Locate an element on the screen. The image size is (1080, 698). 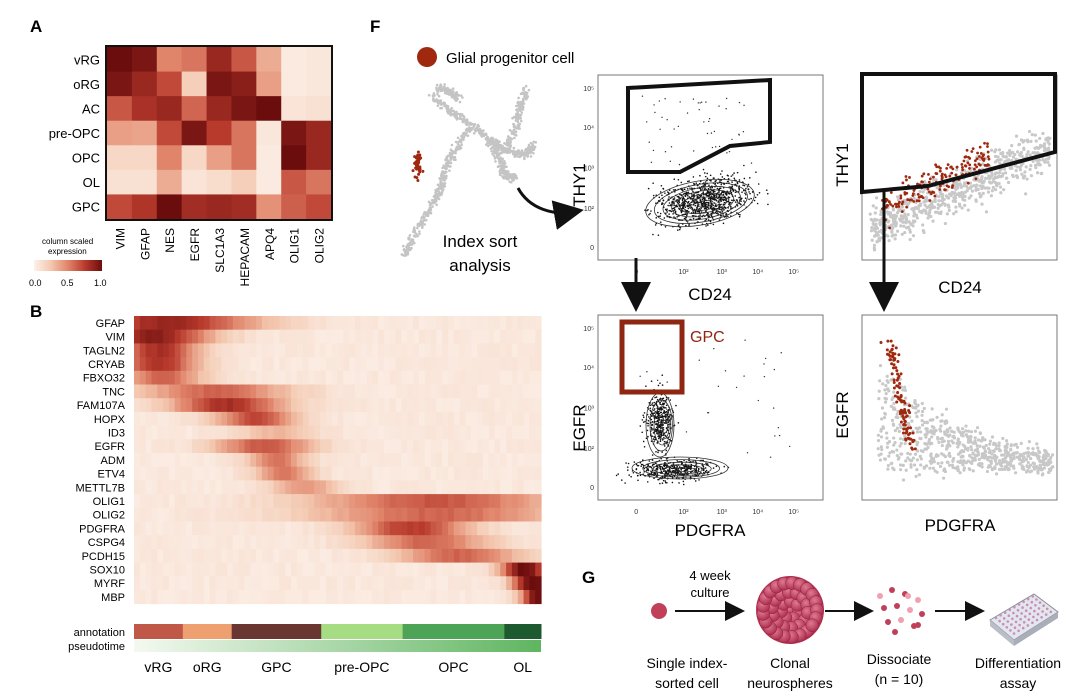
x-label: vRG is located at coordinates (158, 667).